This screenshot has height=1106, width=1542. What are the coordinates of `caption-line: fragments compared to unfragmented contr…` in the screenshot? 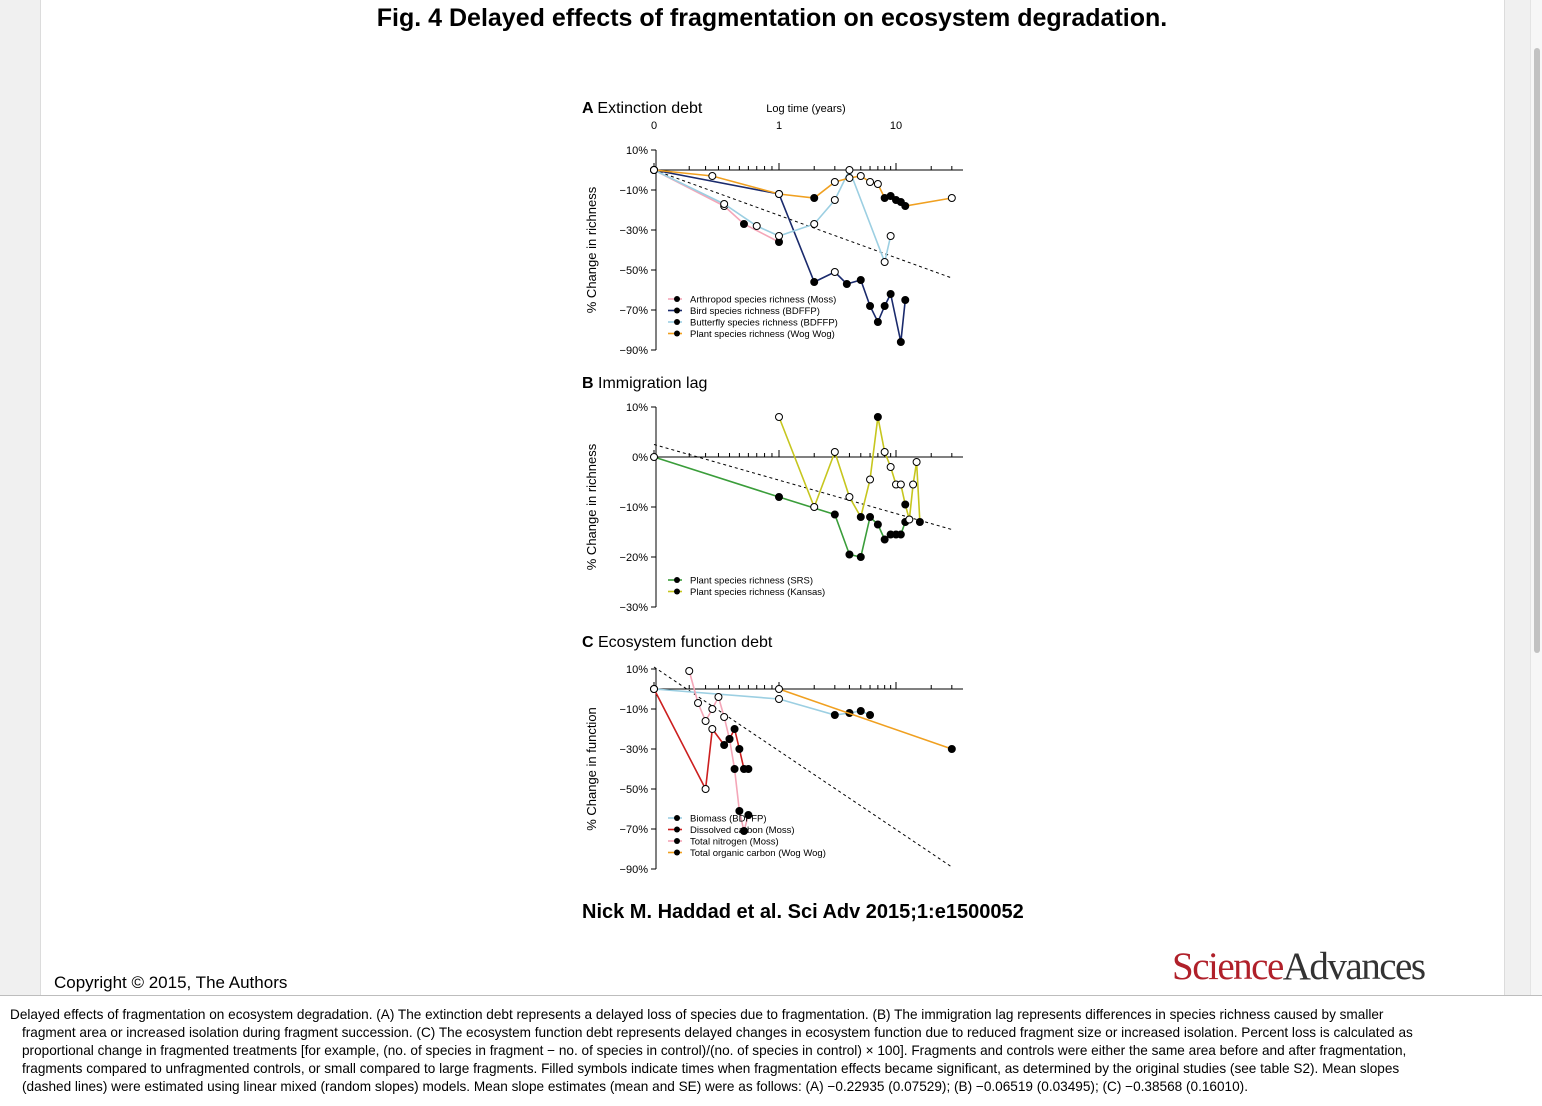 It's located at (711, 1068).